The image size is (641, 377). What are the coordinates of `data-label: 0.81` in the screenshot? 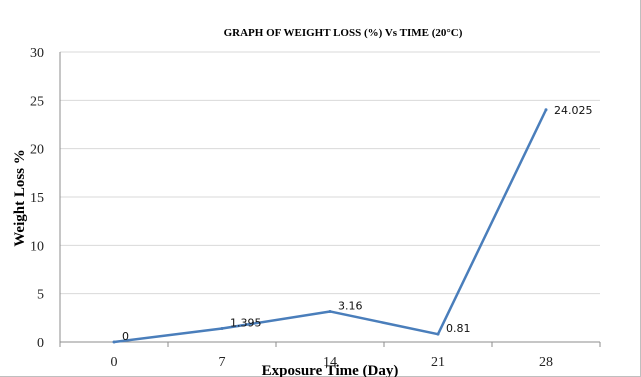 It's located at (458, 328).